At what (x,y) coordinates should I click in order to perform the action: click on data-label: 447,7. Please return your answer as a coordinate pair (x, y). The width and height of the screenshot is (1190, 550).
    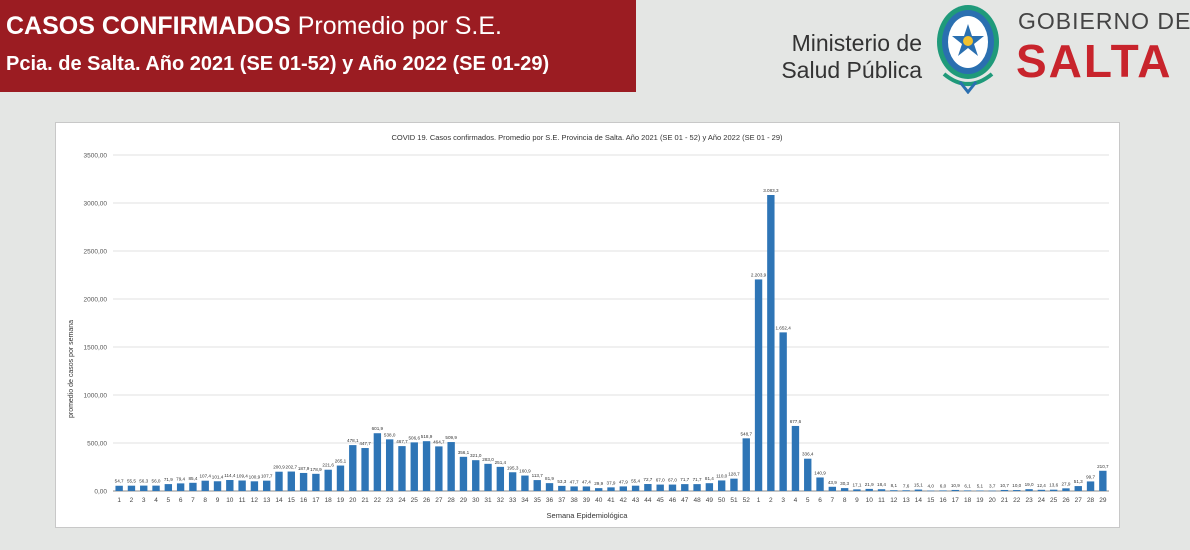
    Looking at the image, I should click on (365, 443).